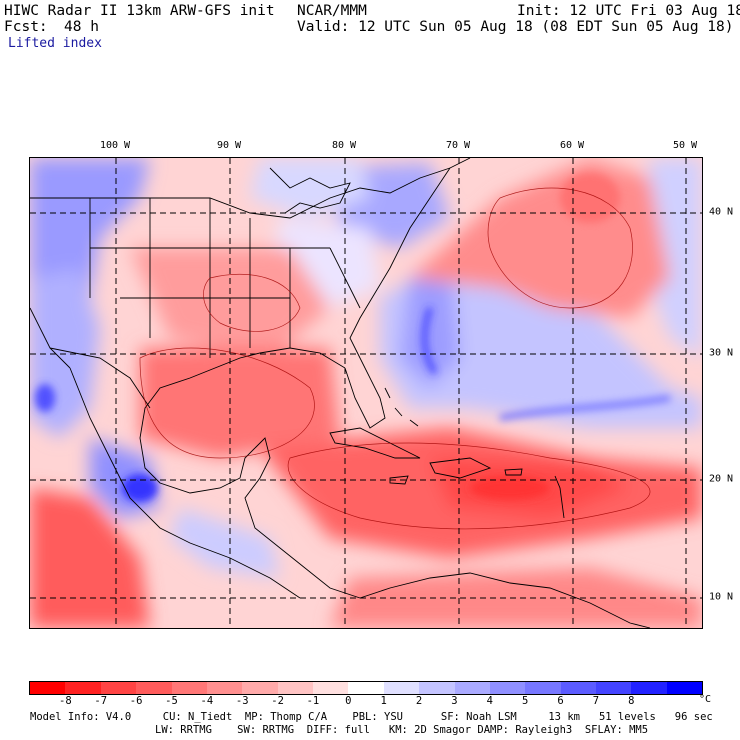 This screenshot has width=740, height=740. What do you see at coordinates (55, 43) in the screenshot?
I see `field-name: Lifted index` at bounding box center [55, 43].